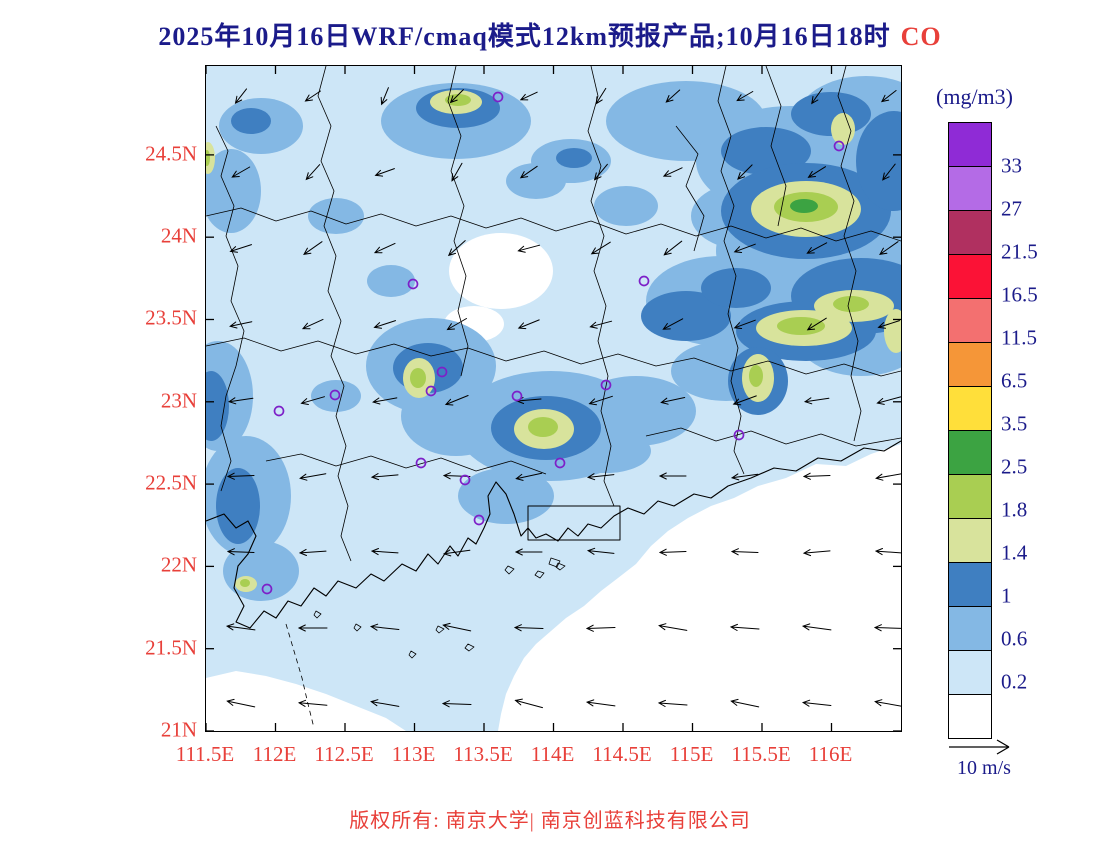 The width and height of the screenshot is (1100, 850). I want to click on title-species: CO, so click(921, 36).